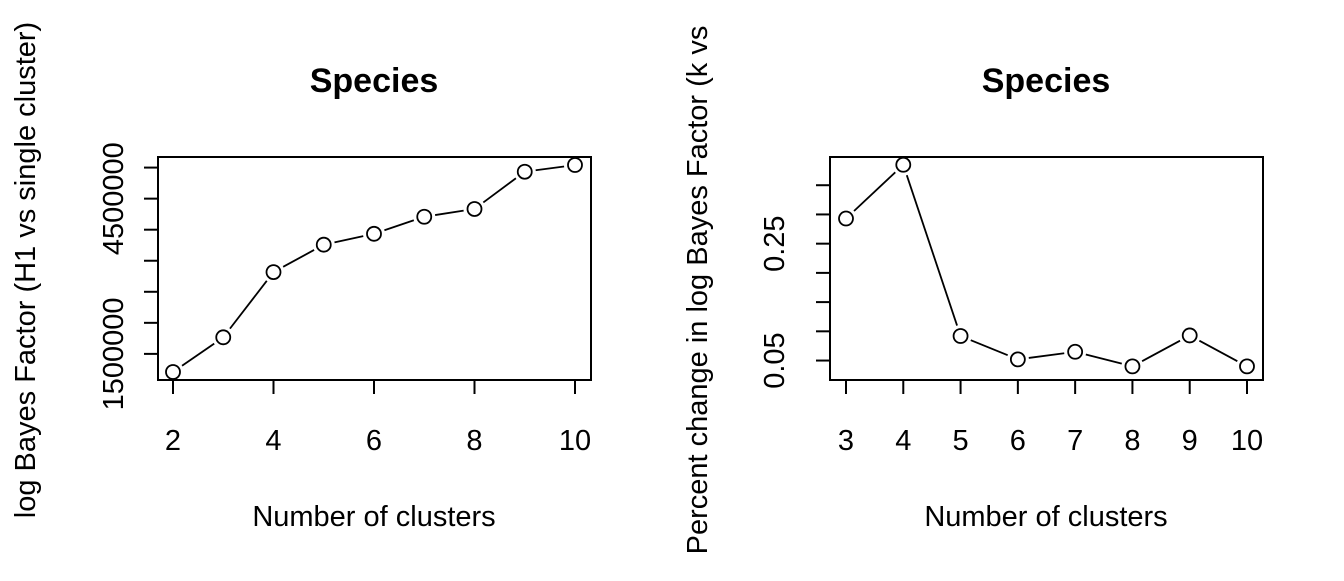  I want to click on x-tick-label: 5, so click(961, 441).